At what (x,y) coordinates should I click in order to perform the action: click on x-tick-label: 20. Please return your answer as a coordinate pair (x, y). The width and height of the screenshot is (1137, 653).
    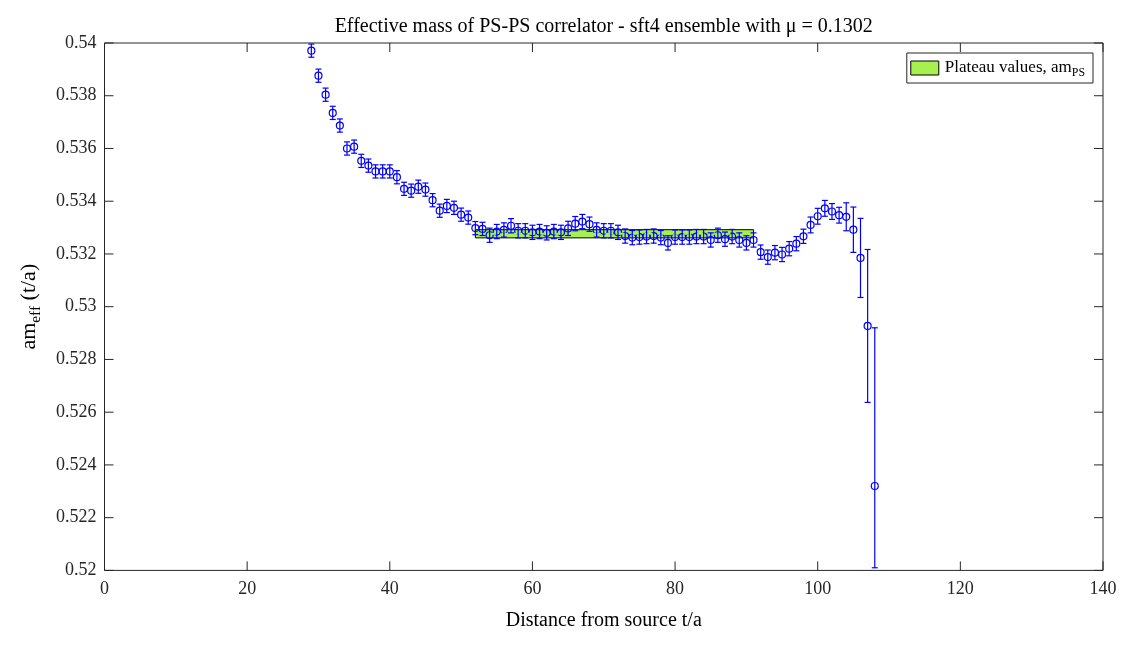
    Looking at the image, I should click on (247, 587).